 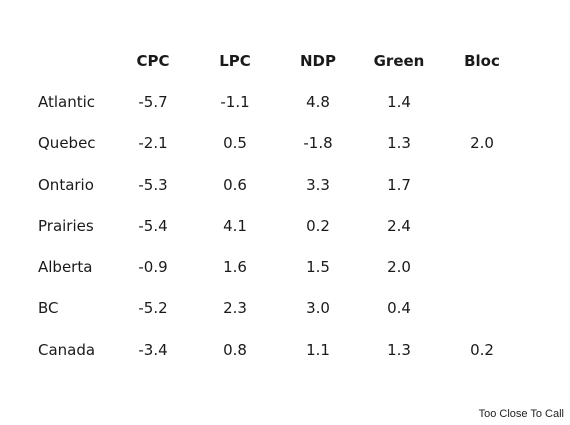 I want to click on cell-bc-lpc: 2.3, so click(x=235, y=308).